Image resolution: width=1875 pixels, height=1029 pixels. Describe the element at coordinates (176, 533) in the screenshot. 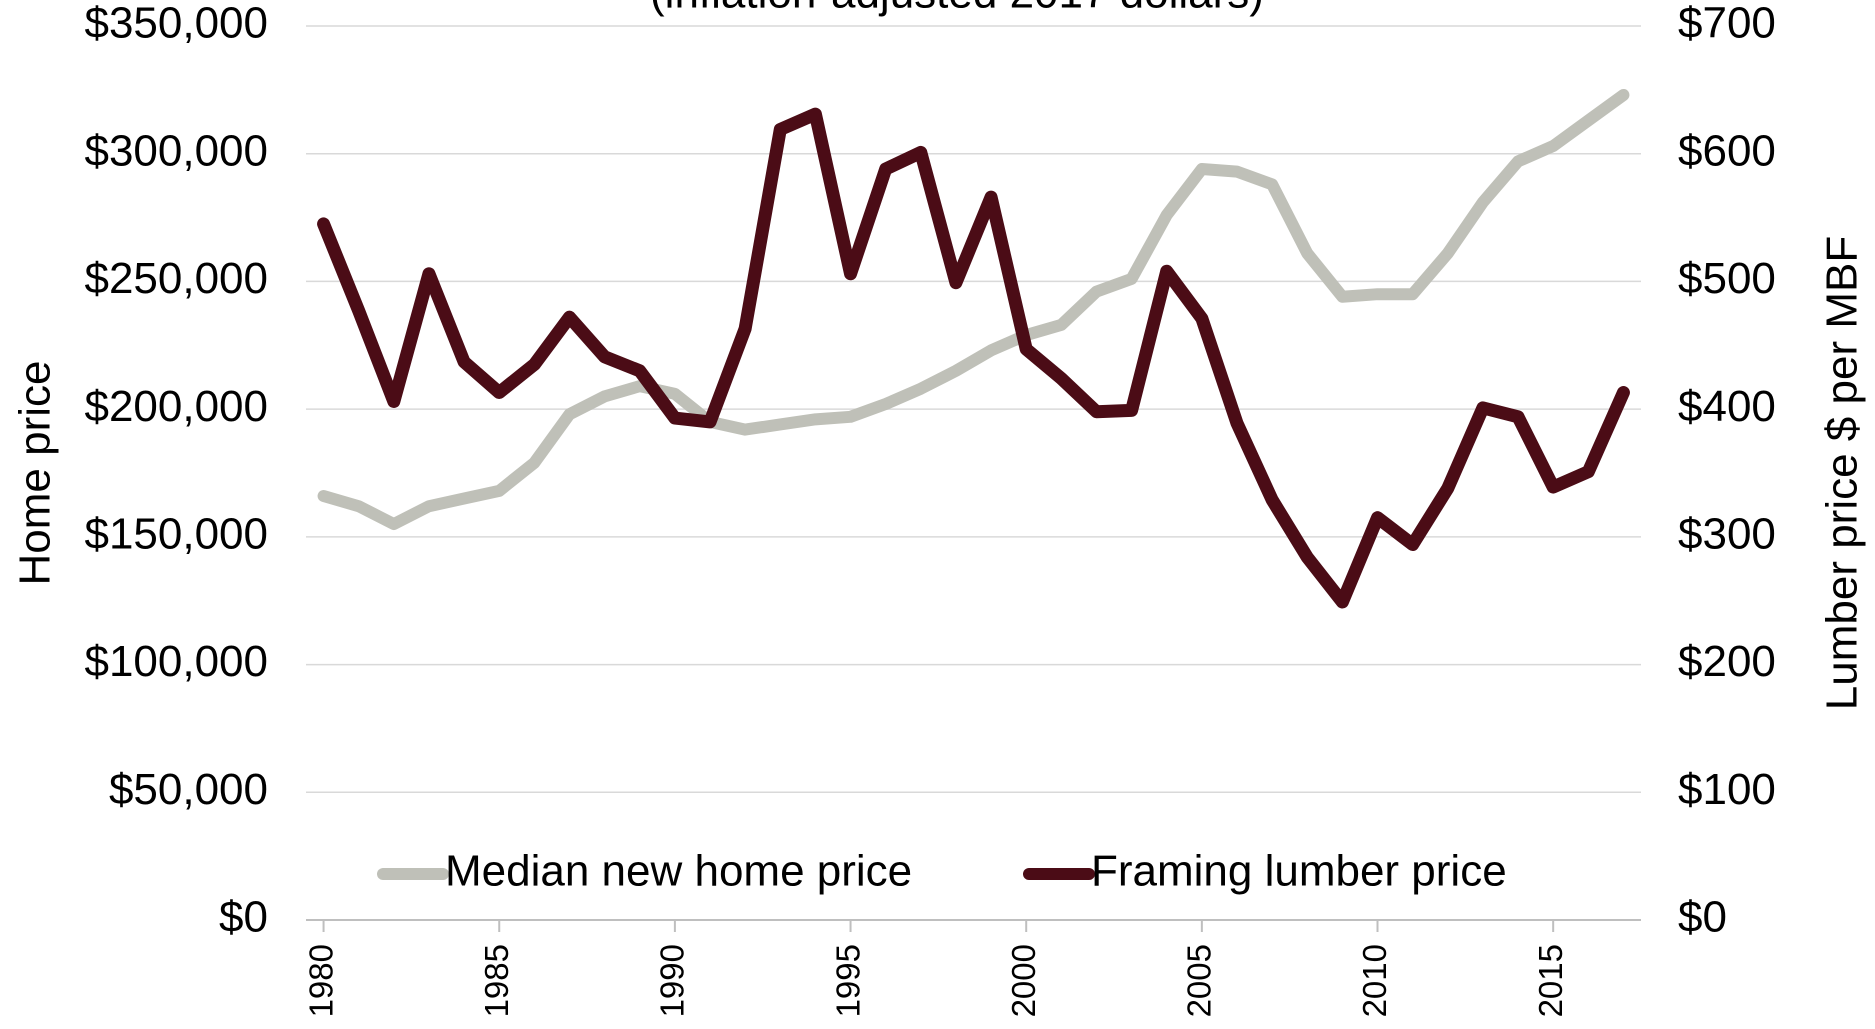

I see `y-tick-label: $150,000` at that location.